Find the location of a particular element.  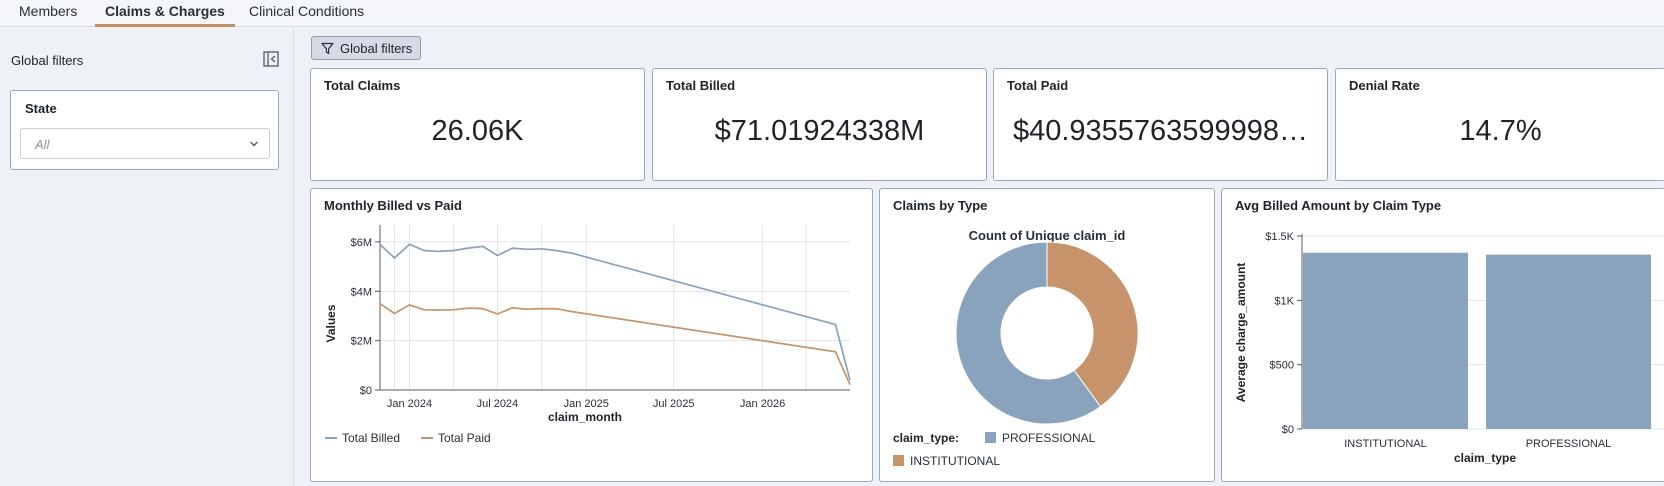

legend-label: INSTITUTIONAL is located at coordinates (955, 461).